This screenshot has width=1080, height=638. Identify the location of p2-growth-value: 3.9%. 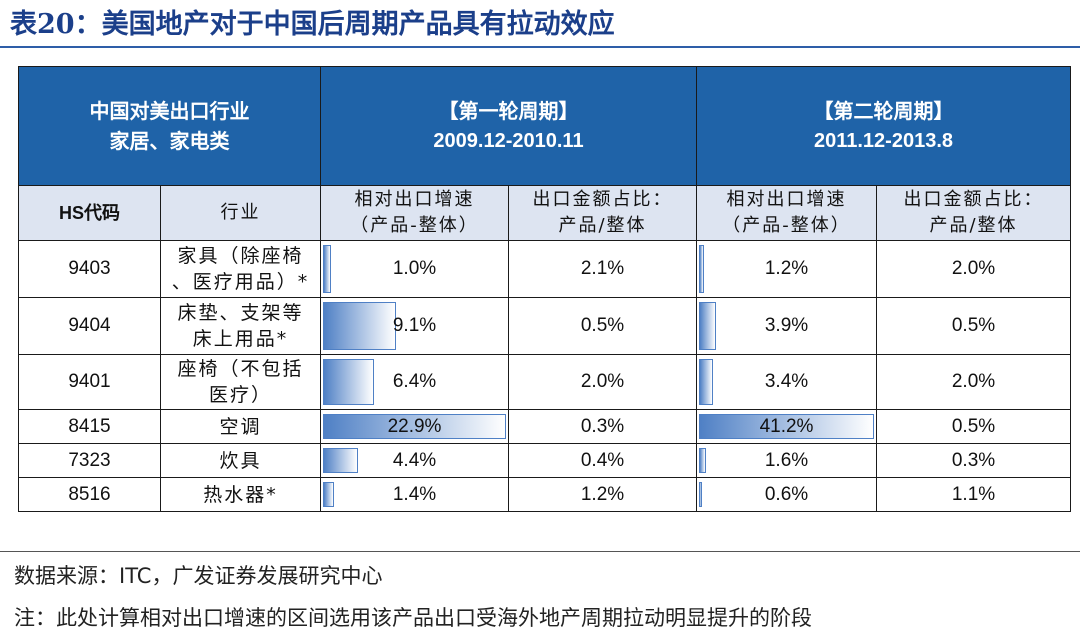
(786, 325).